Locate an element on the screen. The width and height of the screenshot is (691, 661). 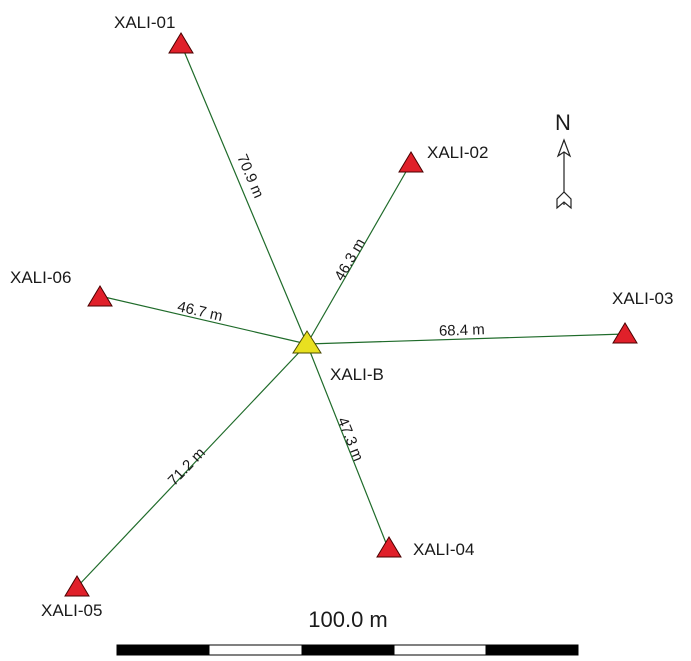
station-label-02: XALI-02 is located at coordinates (457, 152).